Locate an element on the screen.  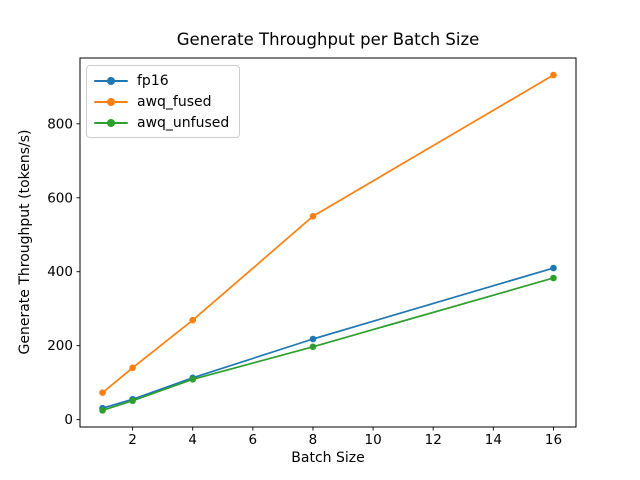
y-tick-label: 200 is located at coordinates (60, 346).